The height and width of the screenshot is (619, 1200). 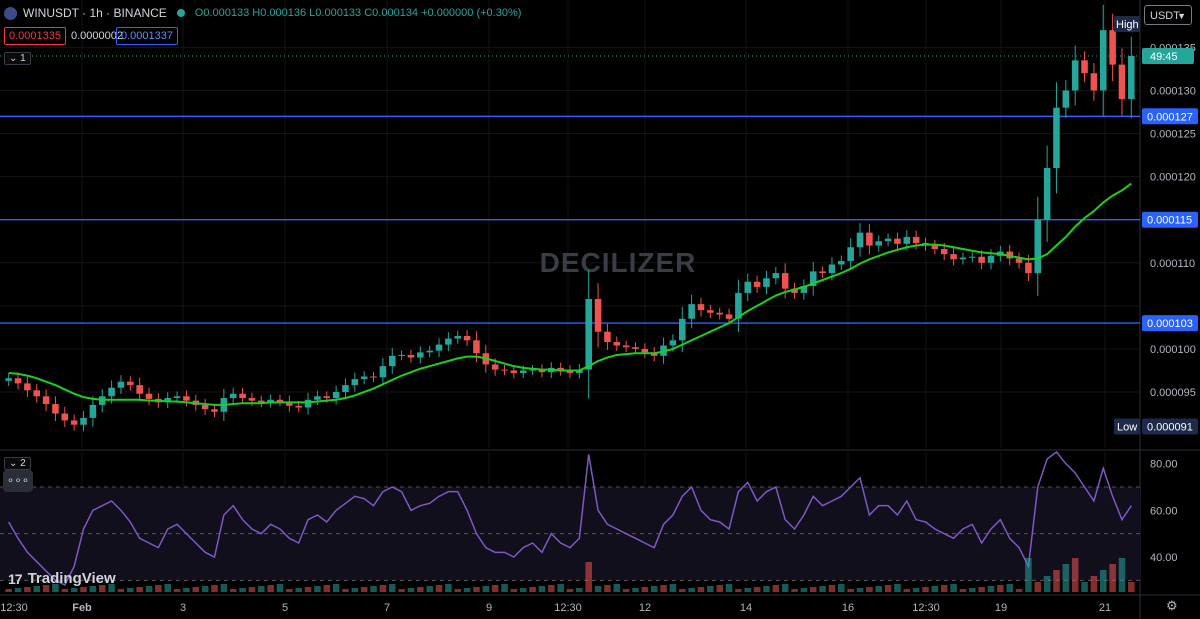 What do you see at coordinates (1164, 57) in the screenshot?
I see `countdown-label: 49:45` at bounding box center [1164, 57].